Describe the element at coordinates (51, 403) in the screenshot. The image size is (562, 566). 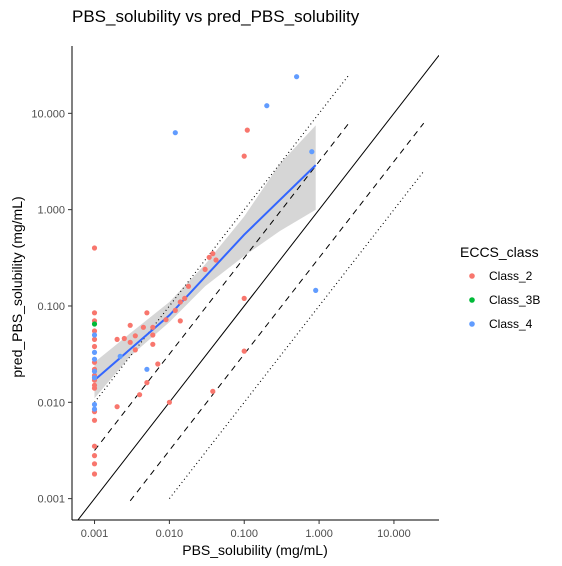
I see `y-tick-label: 0.010` at that location.